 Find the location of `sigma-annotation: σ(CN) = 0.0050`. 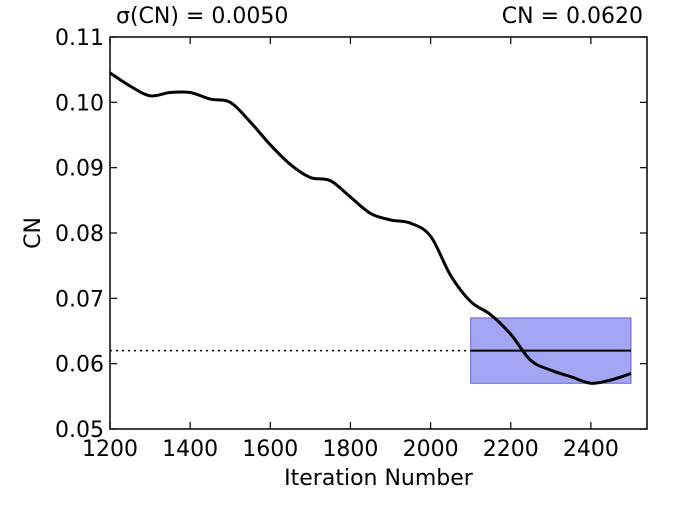

sigma-annotation: σ(CN) = 0.0050 is located at coordinates (202, 16).